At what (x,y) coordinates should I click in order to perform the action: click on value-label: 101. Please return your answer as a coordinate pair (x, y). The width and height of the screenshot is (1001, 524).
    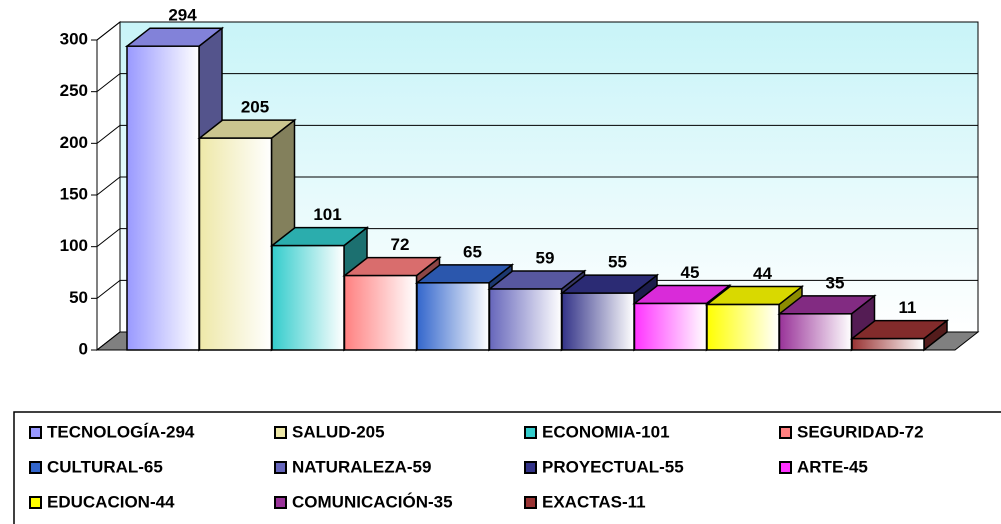
    Looking at the image, I should click on (327, 214).